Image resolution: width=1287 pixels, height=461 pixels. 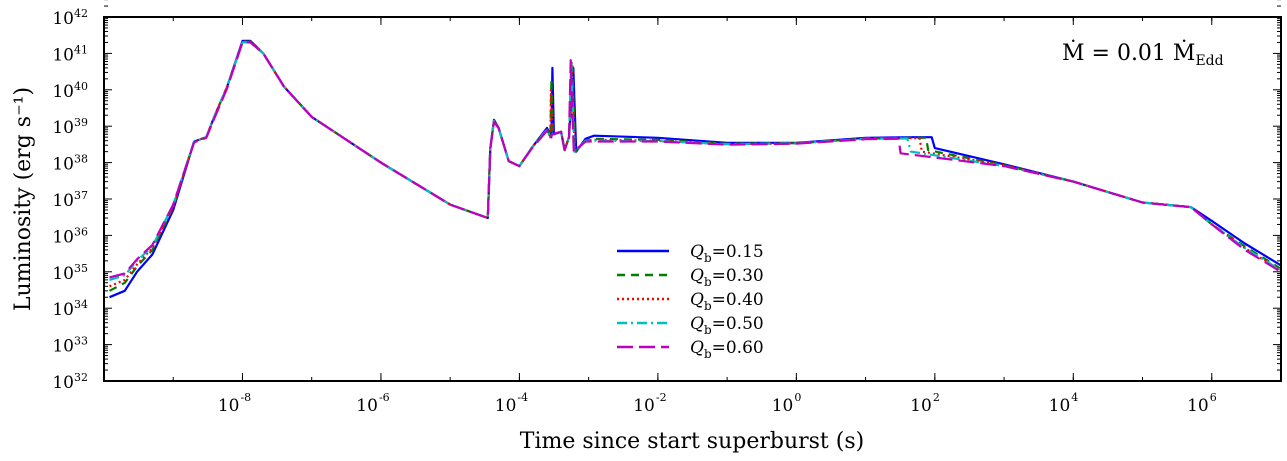 I want to click on x-tick-exponent: 2, so click(x=936, y=397).